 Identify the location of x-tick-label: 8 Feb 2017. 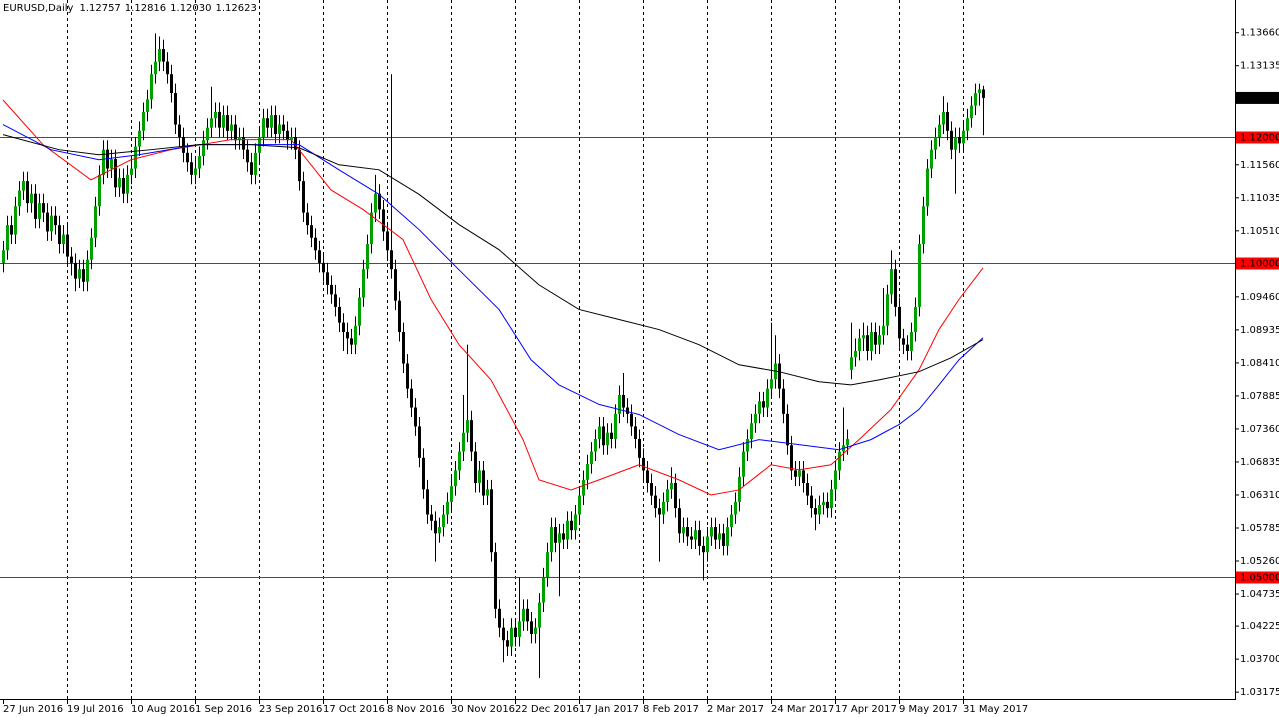
(671, 709).